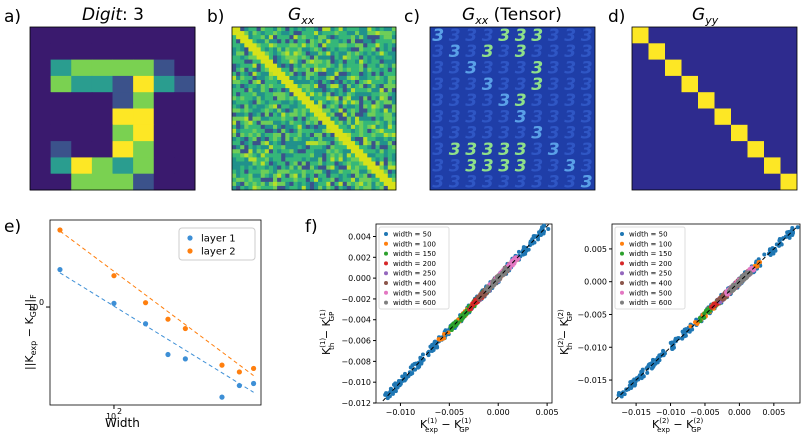 Image resolution: width=806 pixels, height=436 pixels. I want to click on ytick-label: 0.000, so click(359, 278).